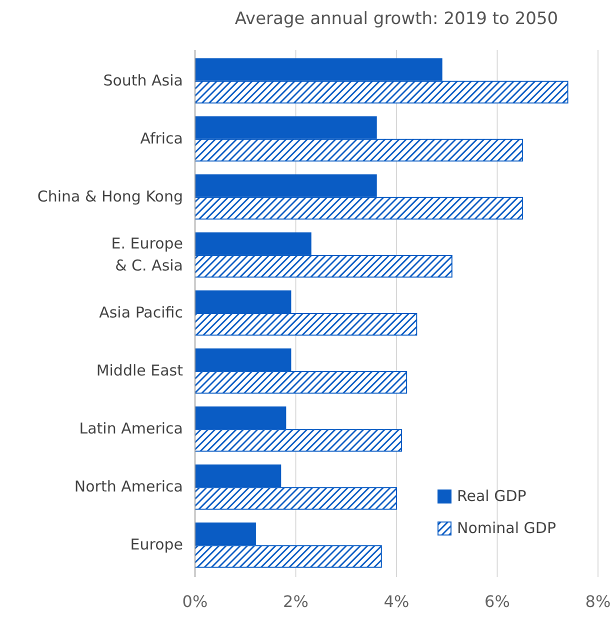 This screenshot has width=616, height=617. I want to click on x-tick-label: 2%, so click(295, 601).